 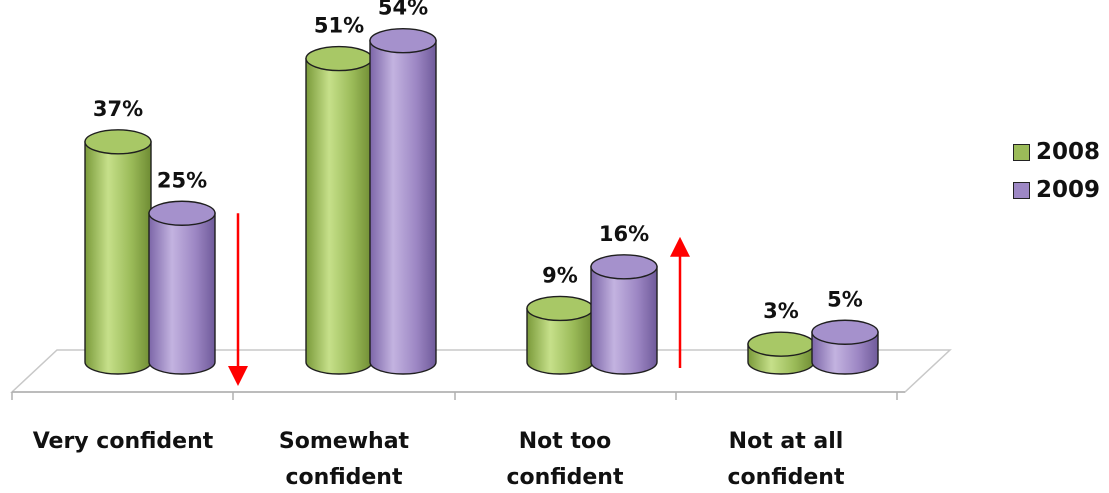 What do you see at coordinates (123, 441) in the screenshot?
I see `category-label-0: Very confident` at bounding box center [123, 441].